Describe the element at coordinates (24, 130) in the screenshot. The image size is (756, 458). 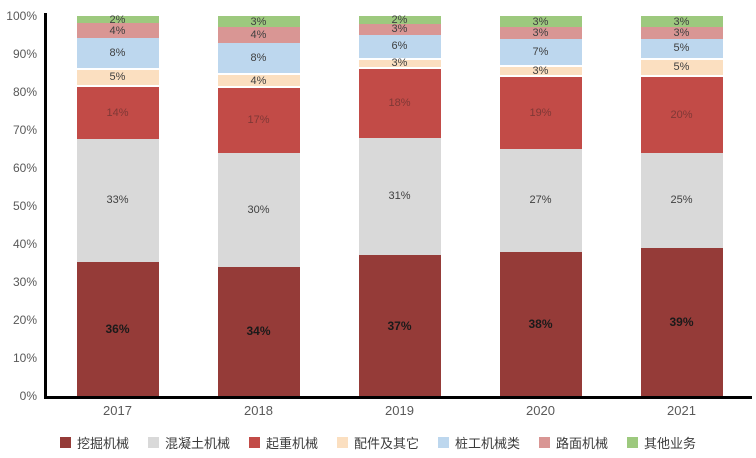
I see `y-axis-tick-label: 70%` at that location.